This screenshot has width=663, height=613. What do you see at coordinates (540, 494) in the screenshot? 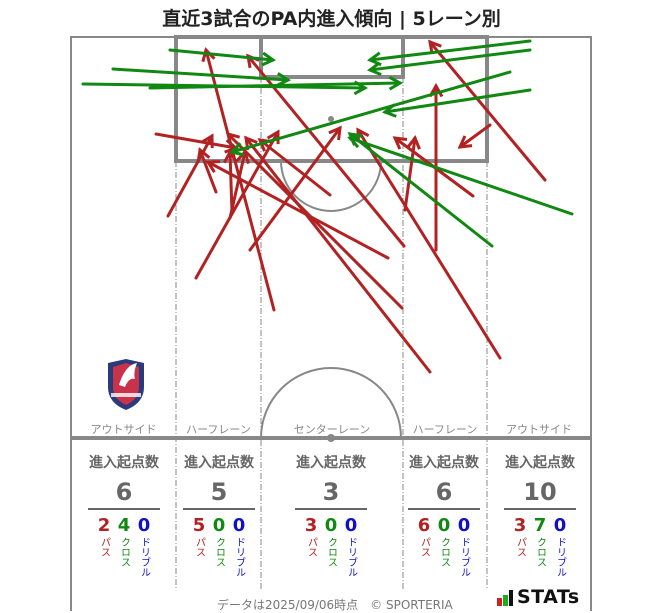
I see `entry-count-total: 10` at bounding box center [540, 494].